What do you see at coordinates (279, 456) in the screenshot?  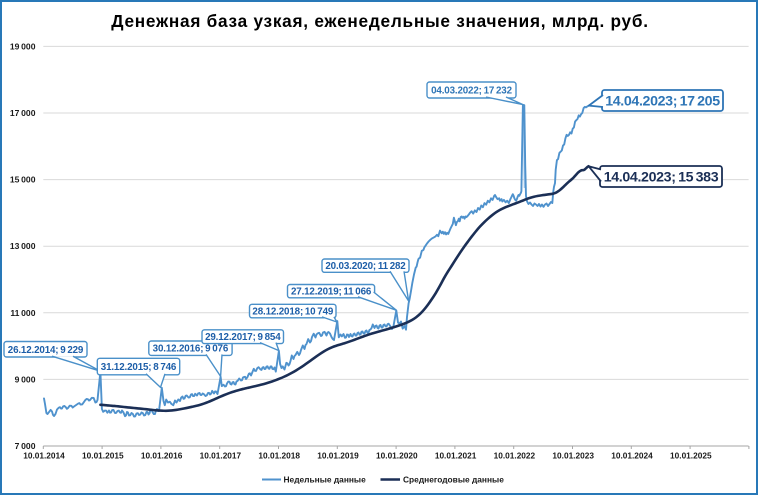 I see `svg-text: 10.01.2018` at bounding box center [279, 456].